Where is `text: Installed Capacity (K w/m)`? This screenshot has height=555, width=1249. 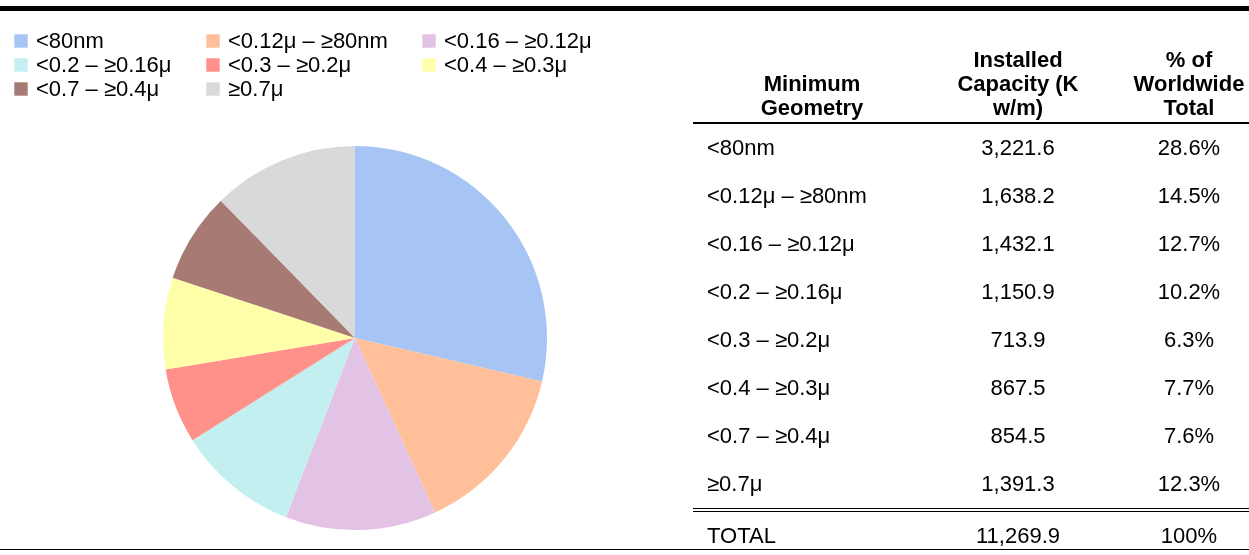 text: Installed Capacity (K w/m) is located at coordinates (1018, 83).